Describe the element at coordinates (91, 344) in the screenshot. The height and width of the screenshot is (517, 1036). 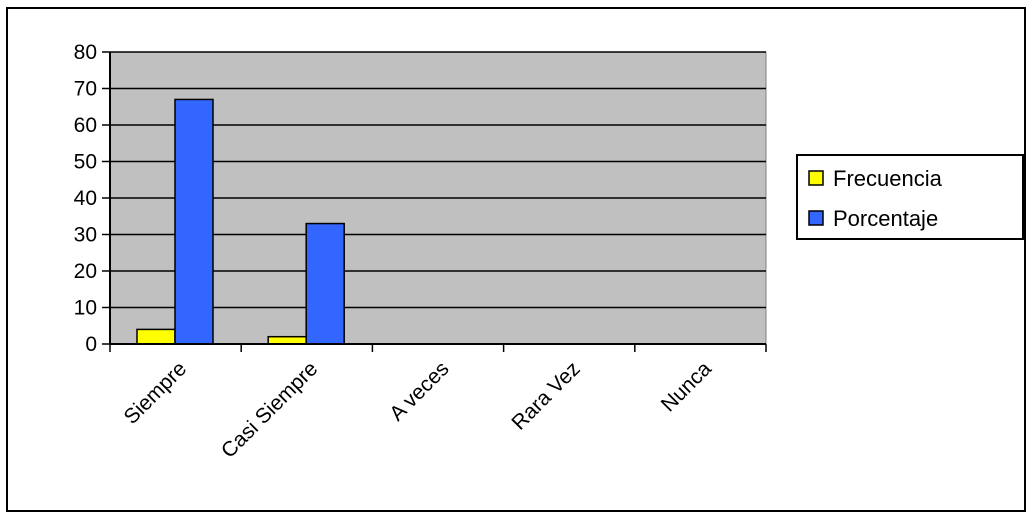
I see `y-tick-label: 0` at that location.